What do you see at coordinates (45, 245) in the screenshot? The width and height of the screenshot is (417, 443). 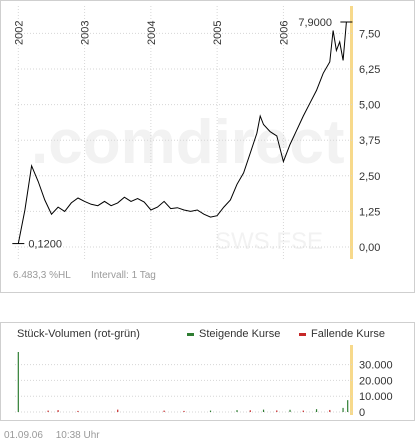 I see `low-annotation: 0,1200` at bounding box center [45, 245].